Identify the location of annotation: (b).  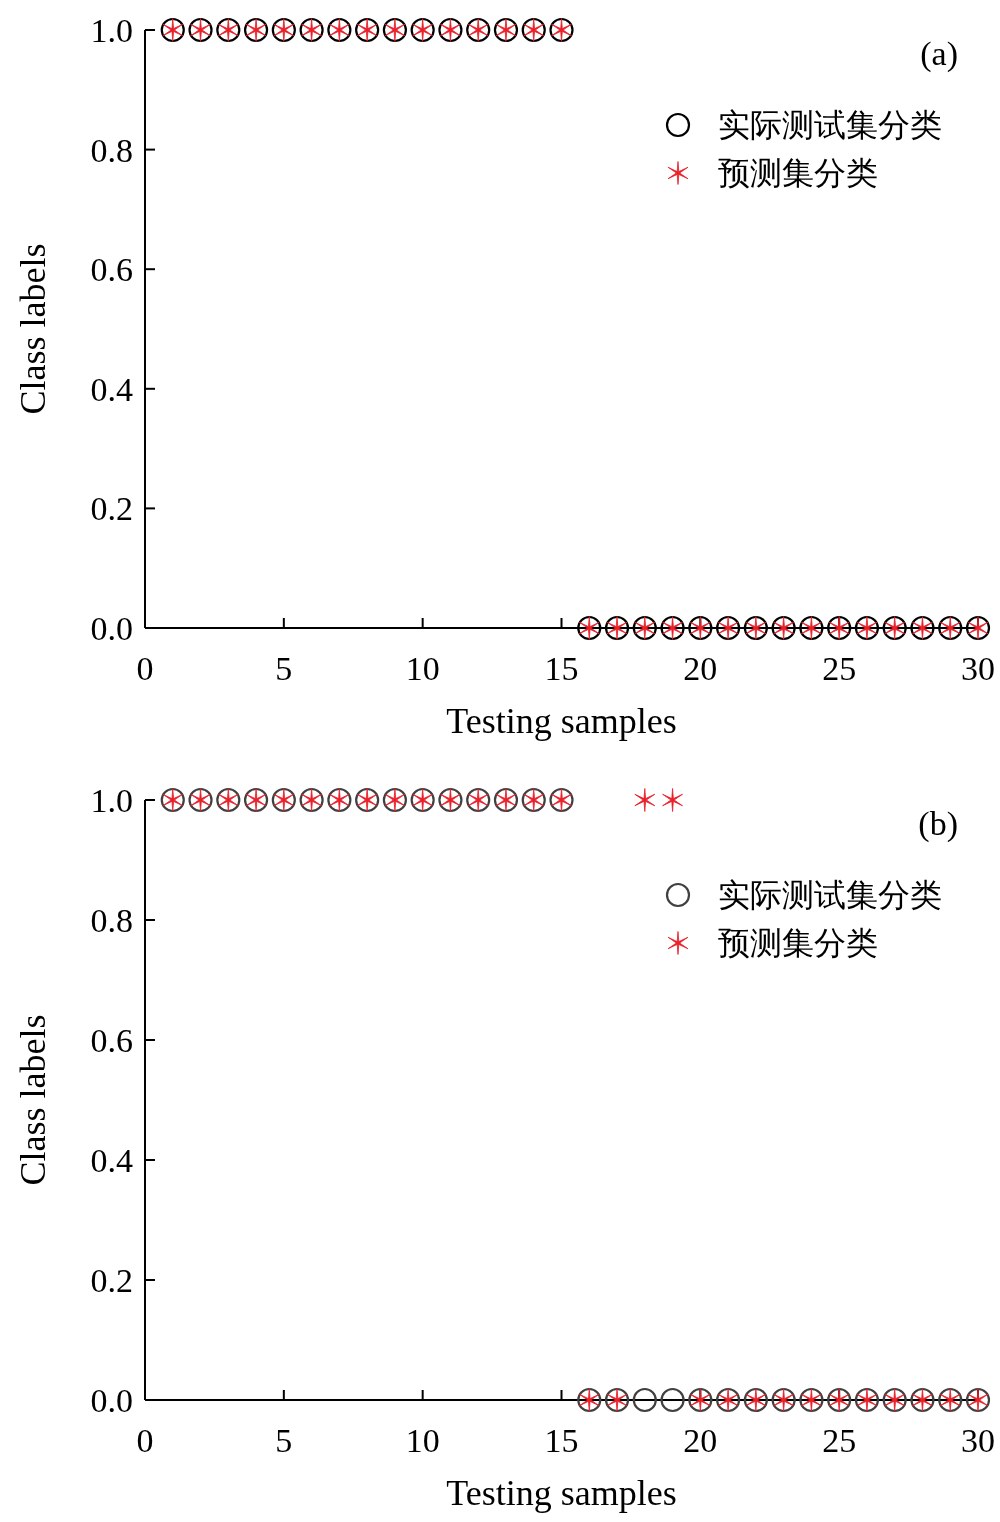
(938, 824).